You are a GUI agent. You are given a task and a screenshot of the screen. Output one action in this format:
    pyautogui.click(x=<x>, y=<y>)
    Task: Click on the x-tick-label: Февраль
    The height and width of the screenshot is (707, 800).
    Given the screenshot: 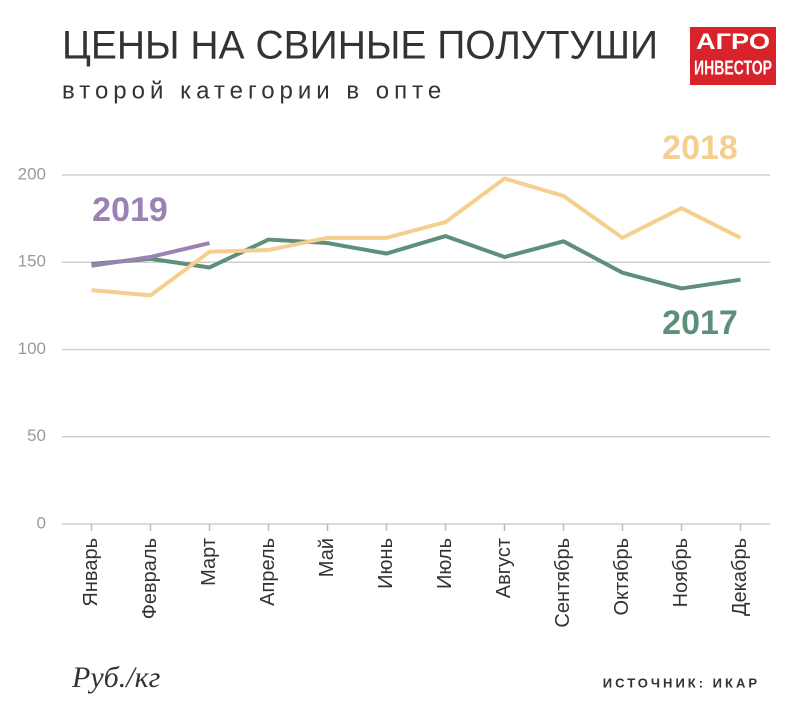 What is the action you would take?
    pyautogui.click(x=150, y=578)
    